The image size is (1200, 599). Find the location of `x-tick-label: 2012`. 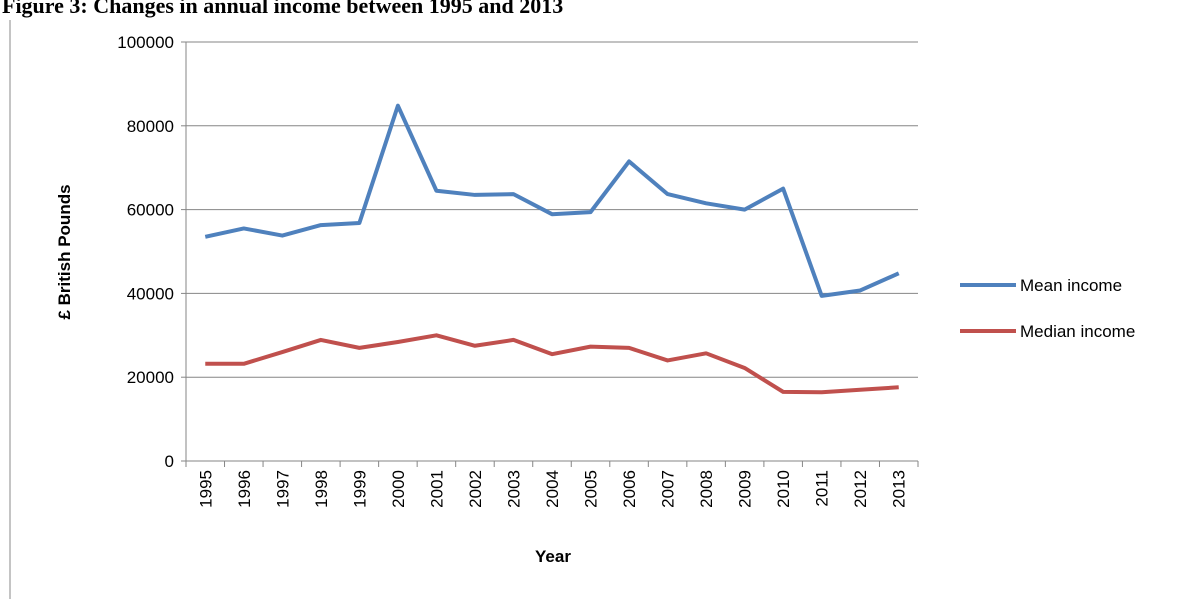

x-tick-label: 2012 is located at coordinates (860, 489).